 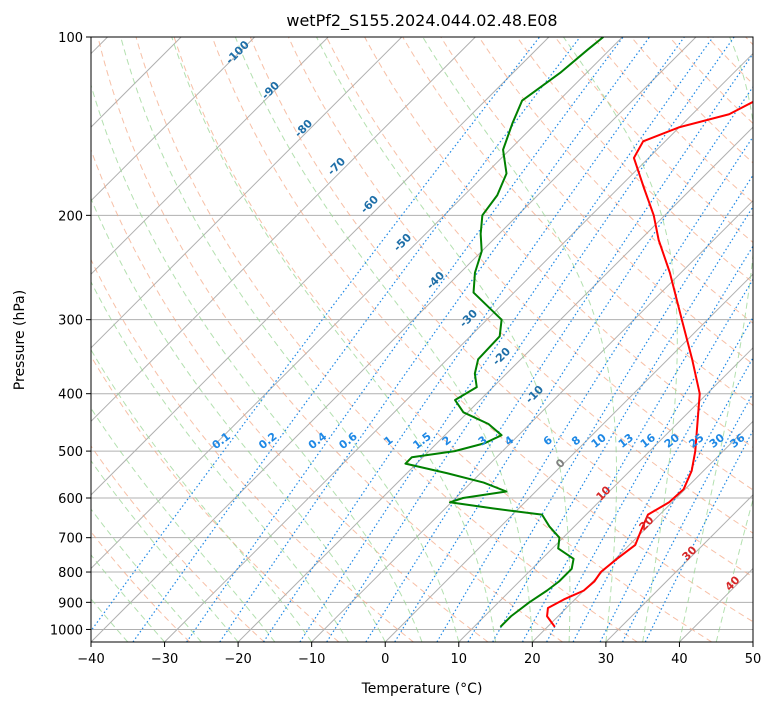 What do you see at coordinates (237, 659) in the screenshot?
I see `x-tick-label: −20` at bounding box center [237, 659].